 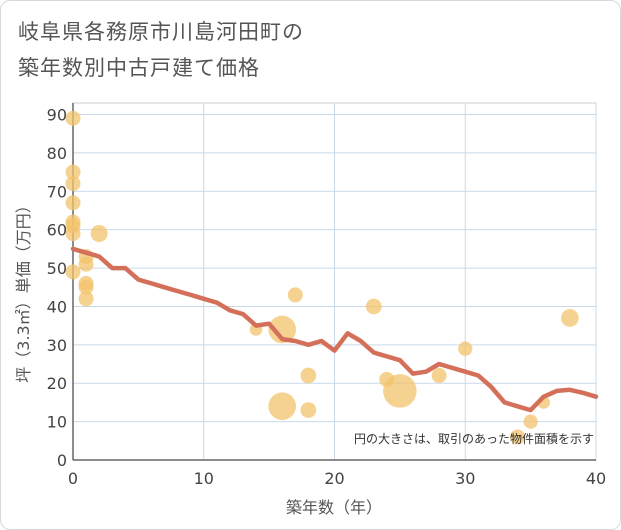 I want to click on bubble-size-note: 円の大きさは、取引のあった物件面積を示す, so click(x=474, y=438).